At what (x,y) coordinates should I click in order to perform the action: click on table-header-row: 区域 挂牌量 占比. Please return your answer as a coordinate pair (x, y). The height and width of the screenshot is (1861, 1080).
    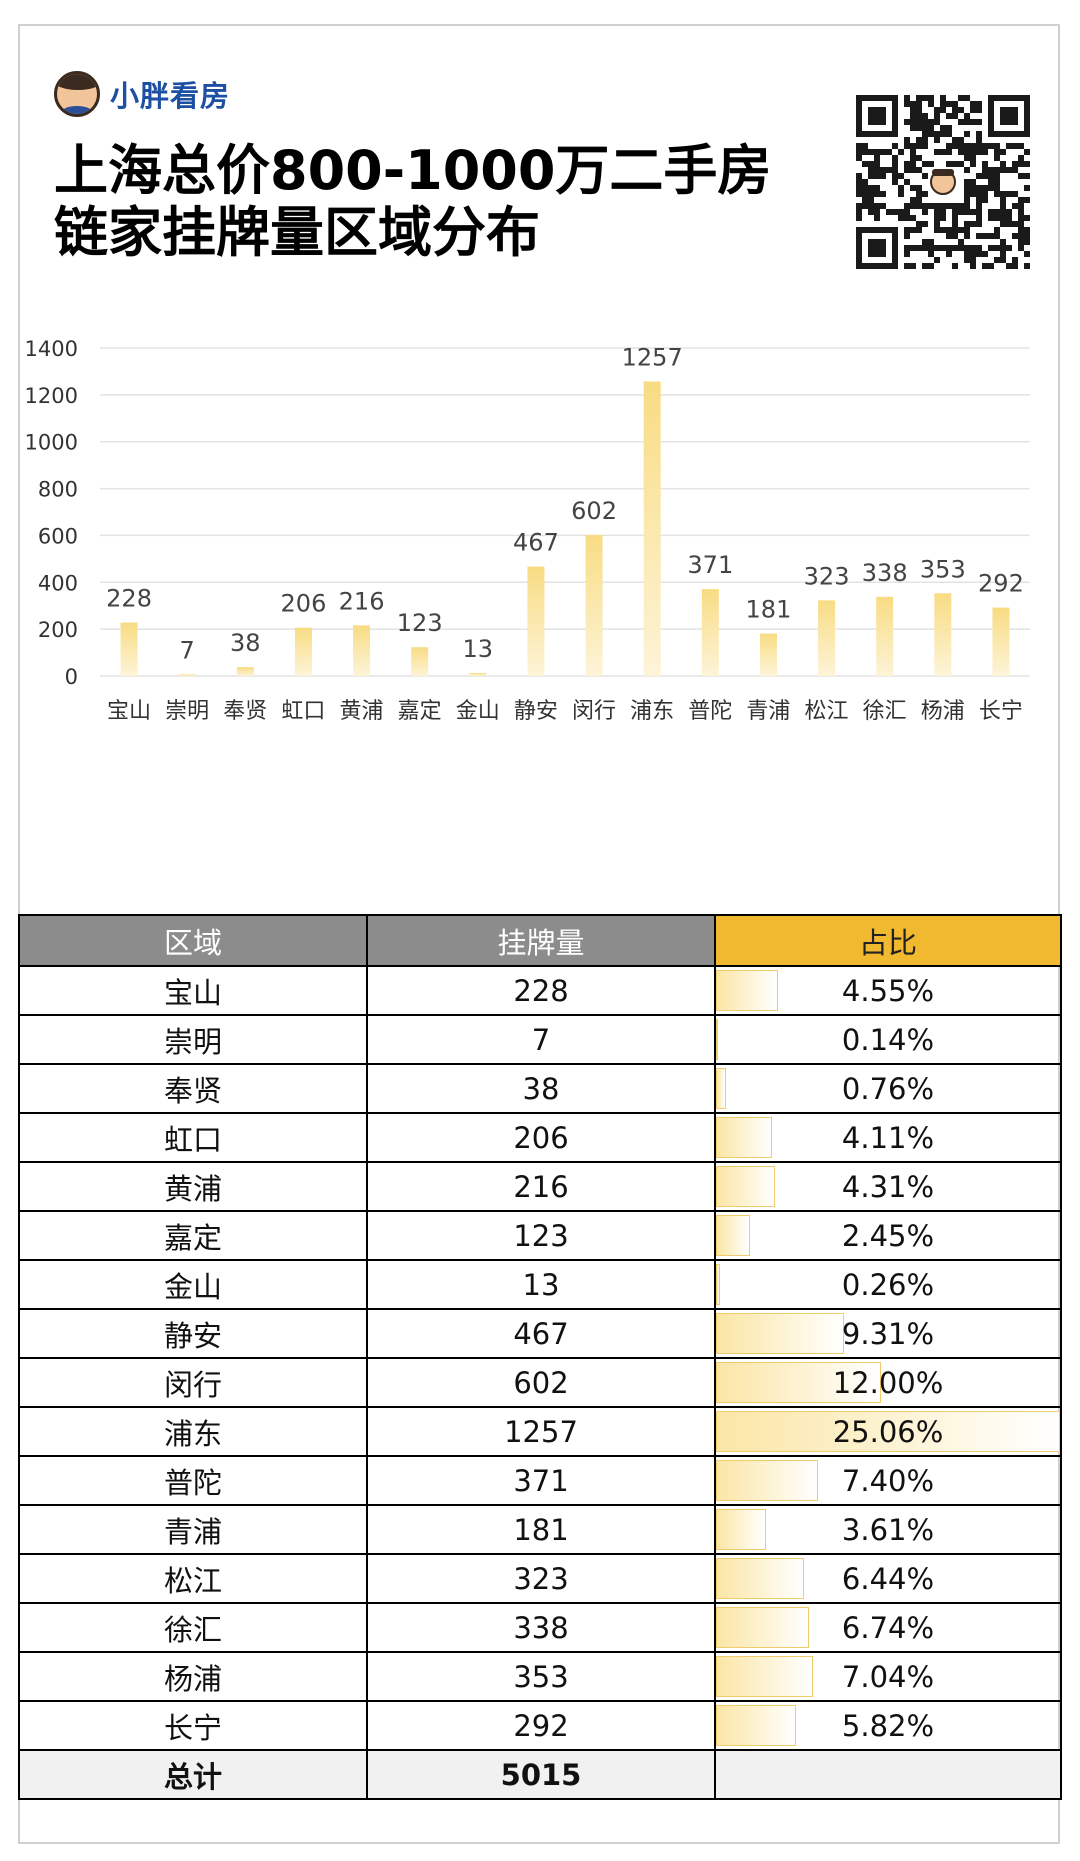
    Looking at the image, I should click on (540, 940).